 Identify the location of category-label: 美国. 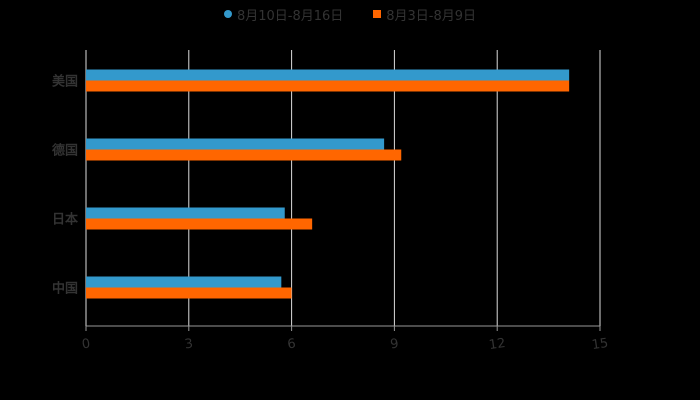
(65, 82).